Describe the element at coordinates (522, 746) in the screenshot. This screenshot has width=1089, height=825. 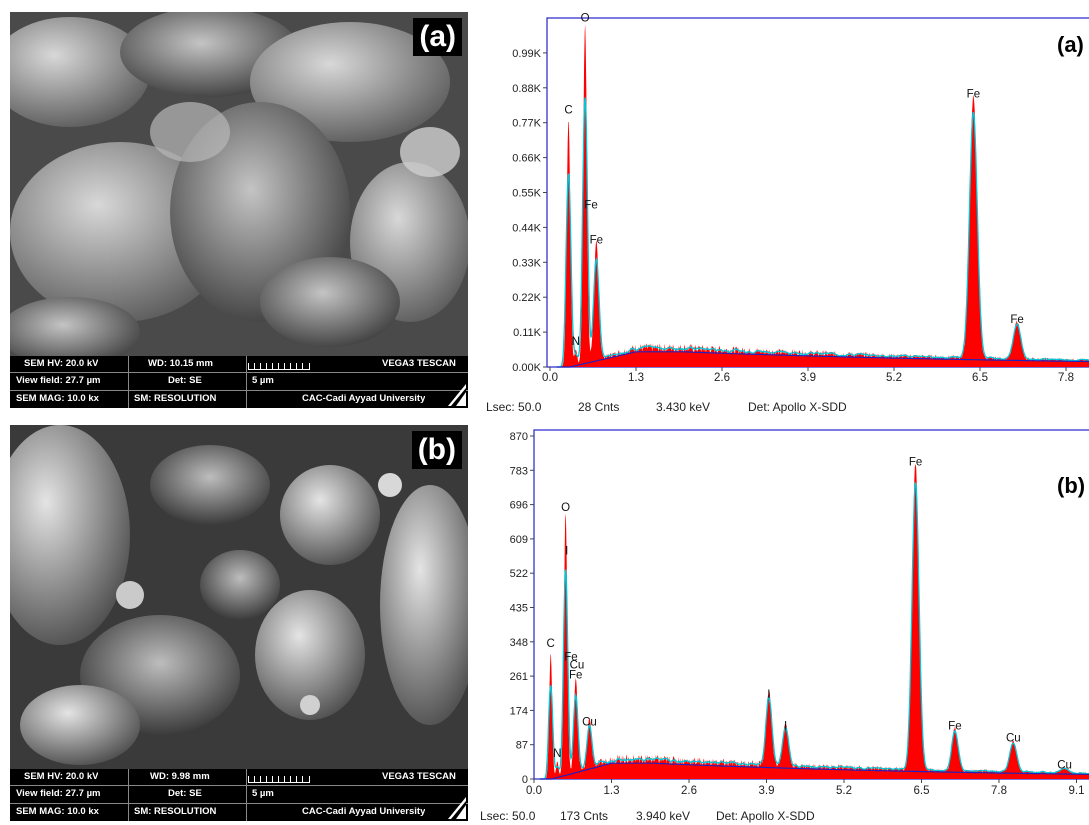
I see `y-tick-label: 87` at that location.